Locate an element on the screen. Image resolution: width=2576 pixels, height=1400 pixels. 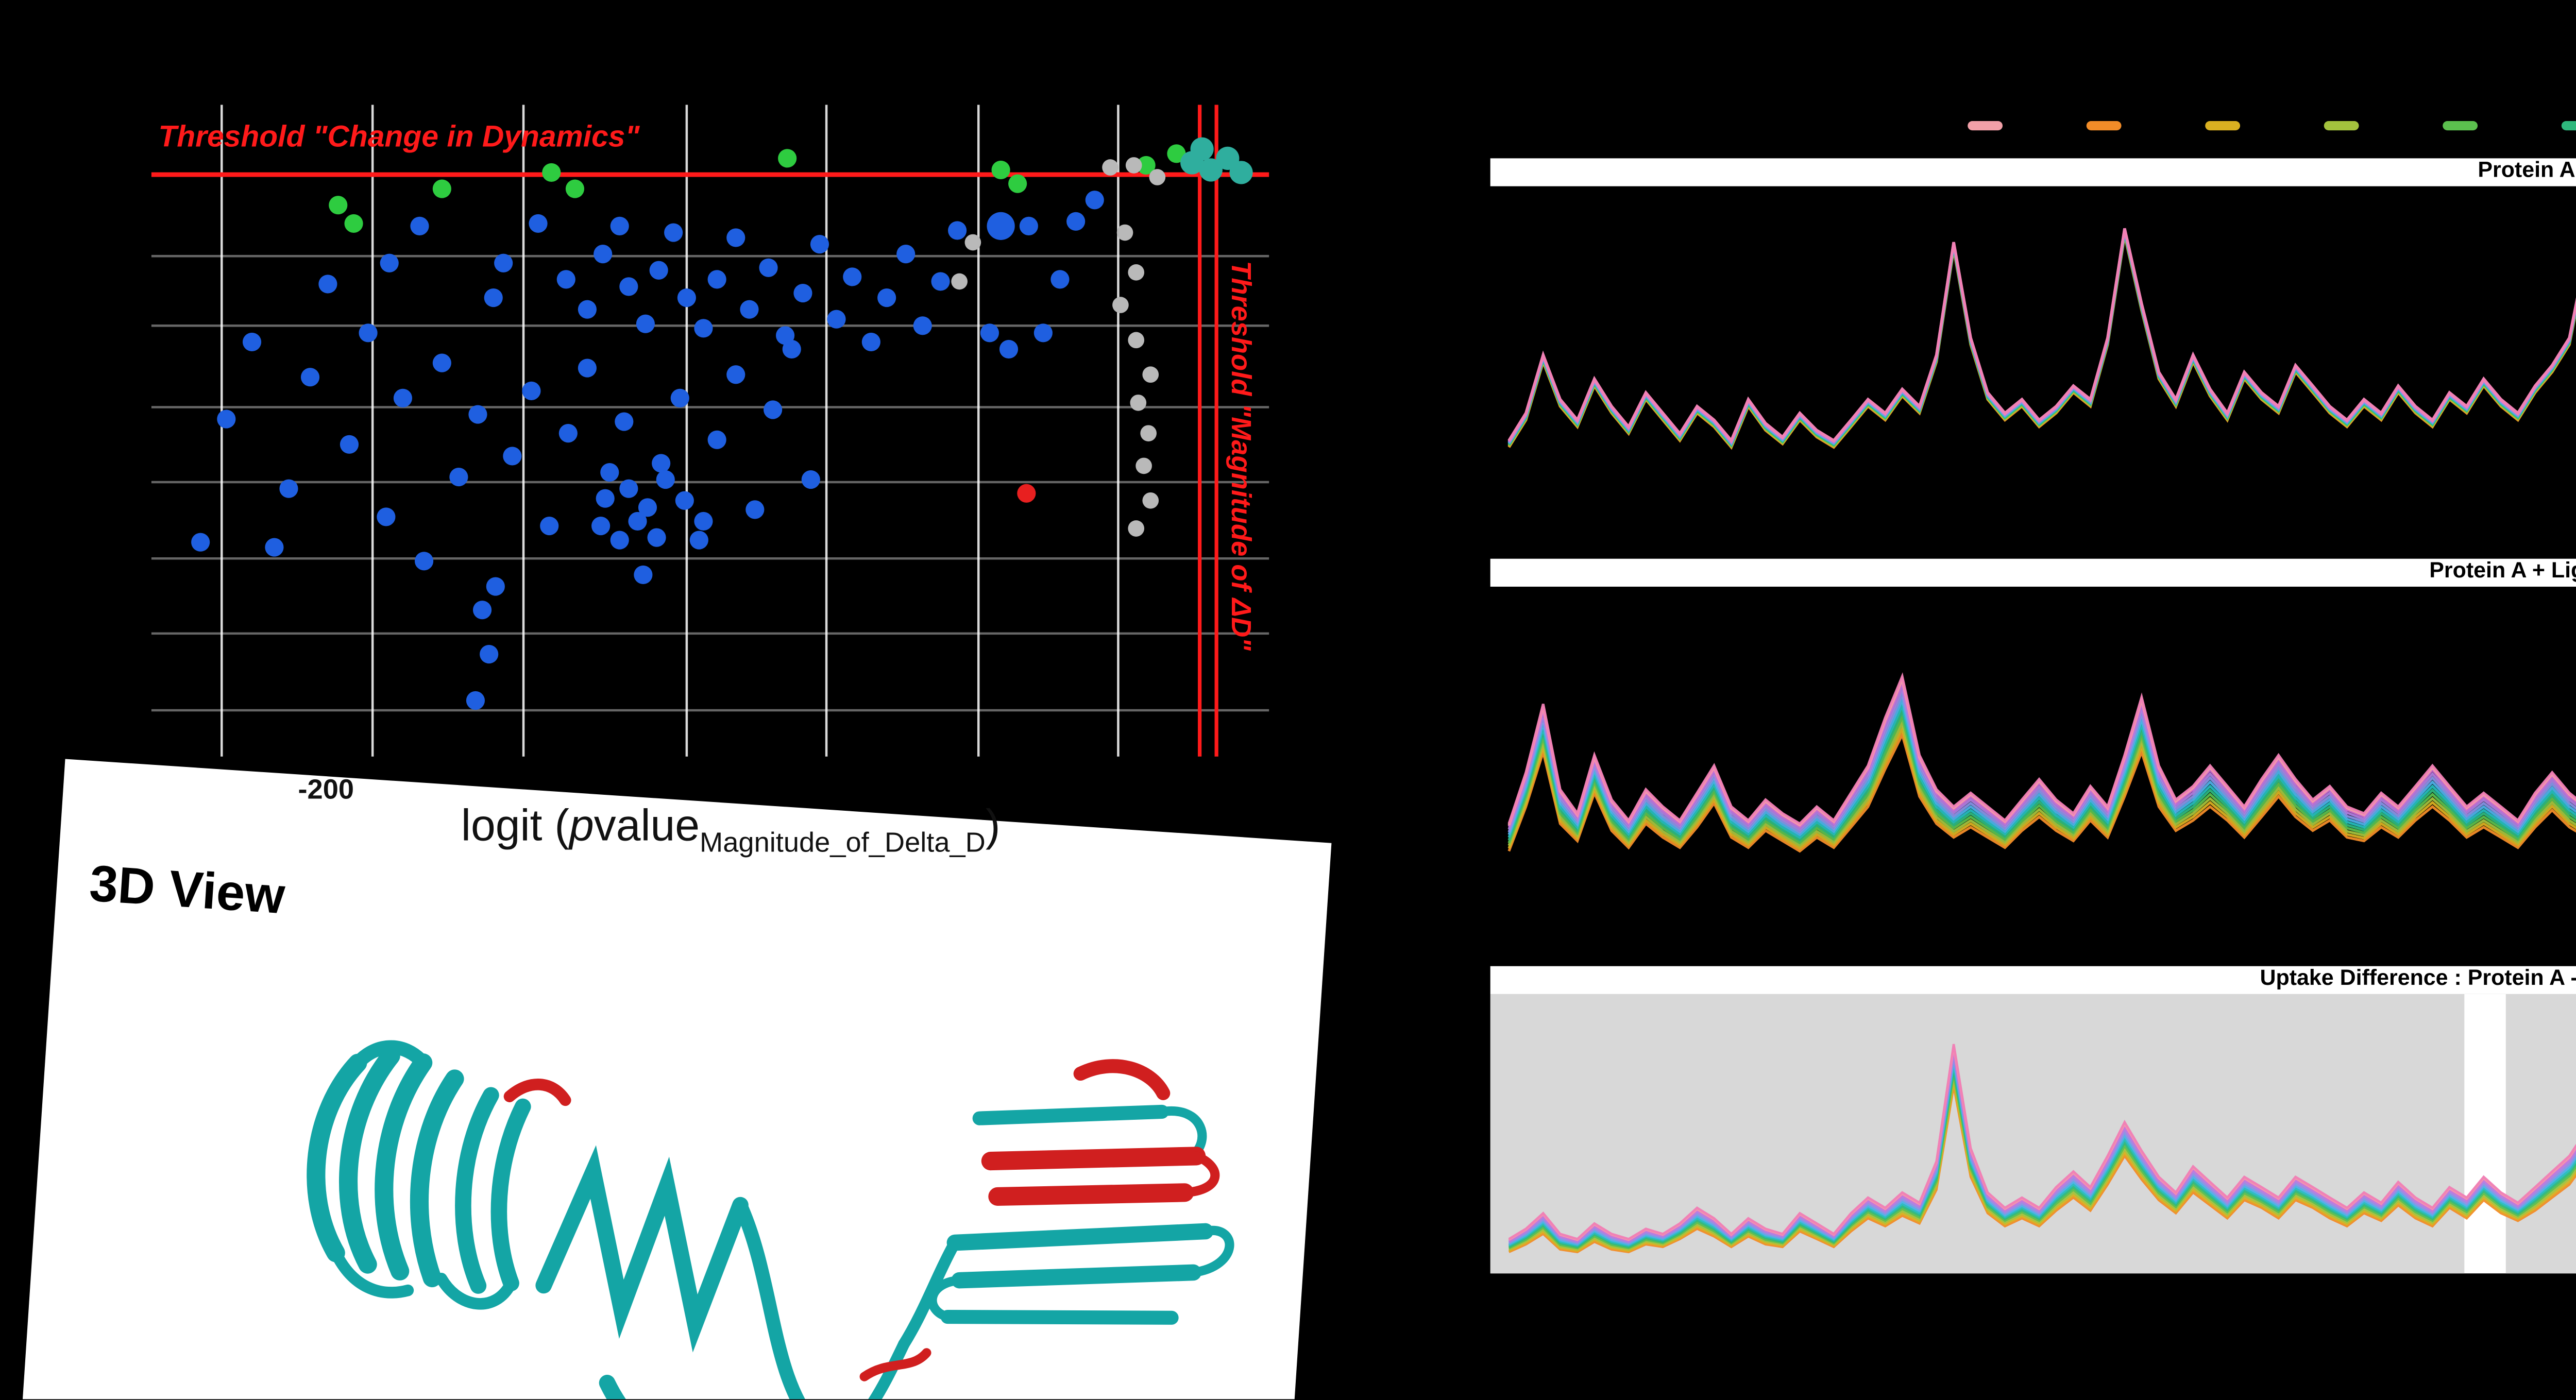
uptake-chart-protein-a-ligand is located at coordinates (2033, 770).